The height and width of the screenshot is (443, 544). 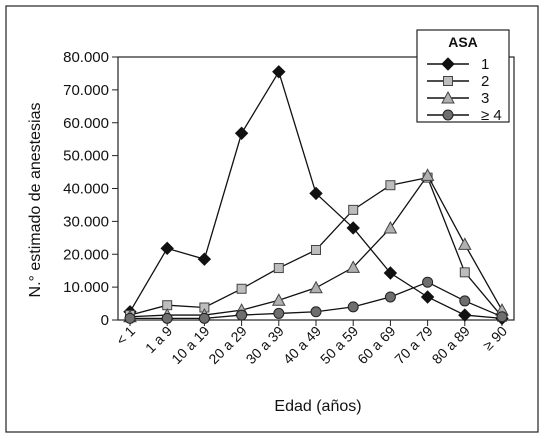 I want to click on y-tick-label: 50.000, so click(x=86, y=156).